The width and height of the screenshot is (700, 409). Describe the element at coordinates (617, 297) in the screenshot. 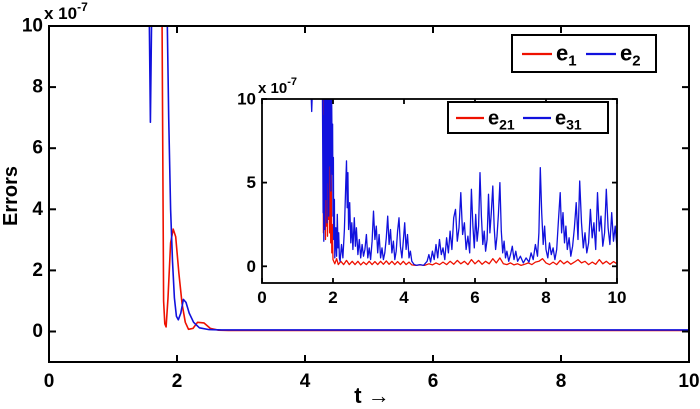

I see `inset-xtick-label: 10` at that location.